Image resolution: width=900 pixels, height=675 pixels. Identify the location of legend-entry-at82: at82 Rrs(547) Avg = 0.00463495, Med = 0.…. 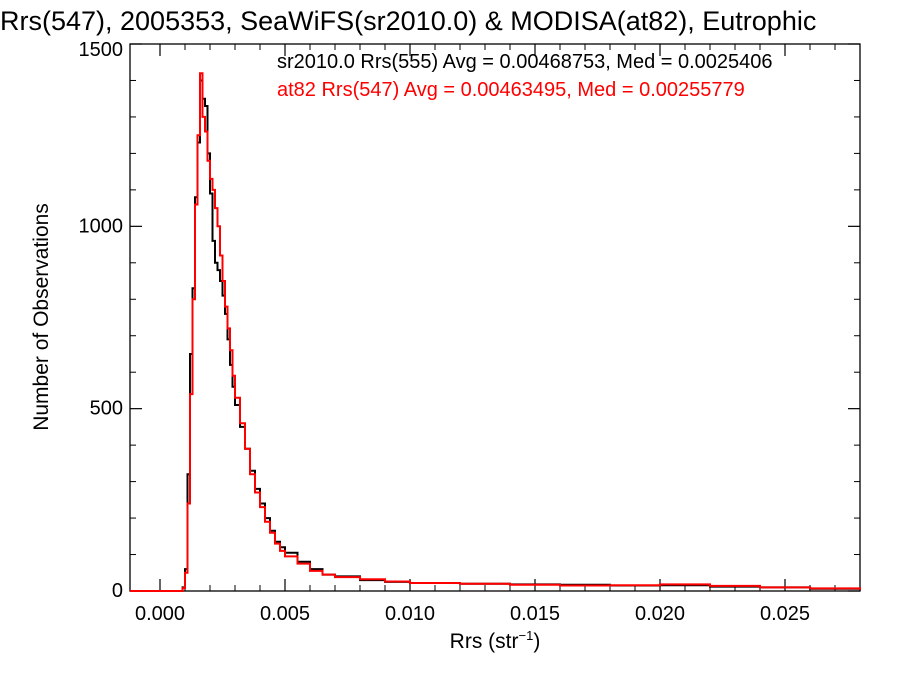
(511, 90).